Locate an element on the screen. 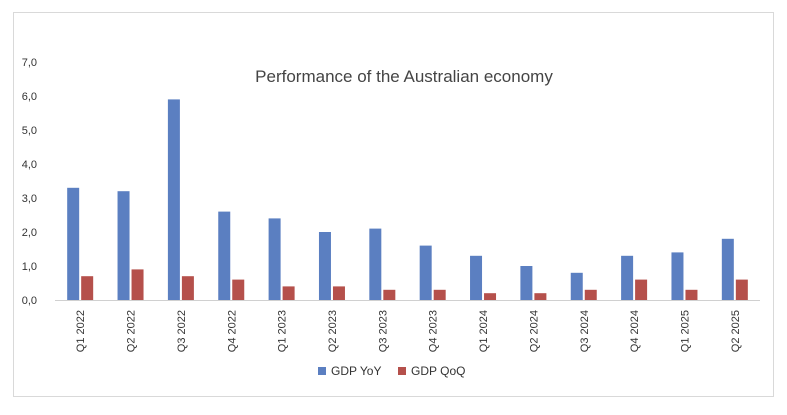 The width and height of the screenshot is (787, 415). x-tick-label: Q1 2022 is located at coordinates (81, 331).